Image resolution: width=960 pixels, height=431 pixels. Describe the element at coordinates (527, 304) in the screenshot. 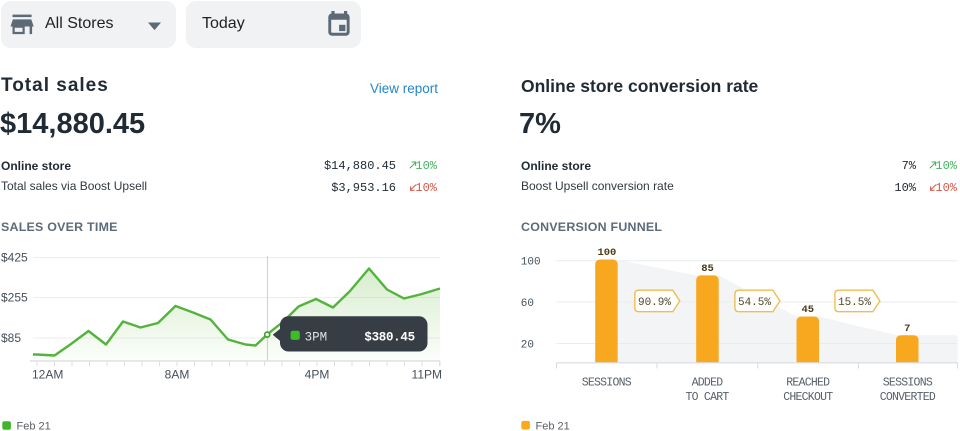

I see `svg-text: 60` at that location.